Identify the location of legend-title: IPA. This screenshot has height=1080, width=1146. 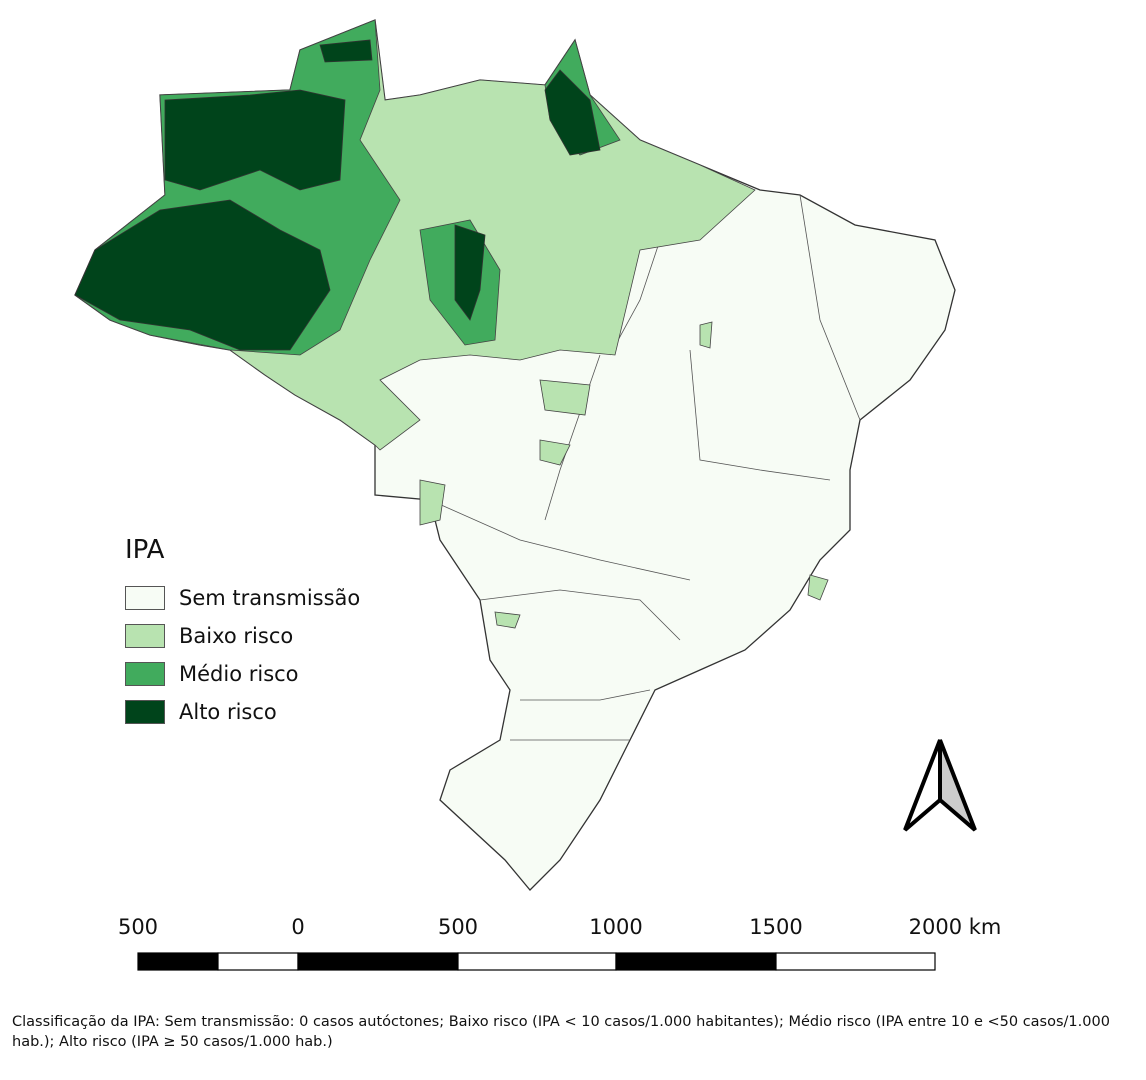
(145, 550).